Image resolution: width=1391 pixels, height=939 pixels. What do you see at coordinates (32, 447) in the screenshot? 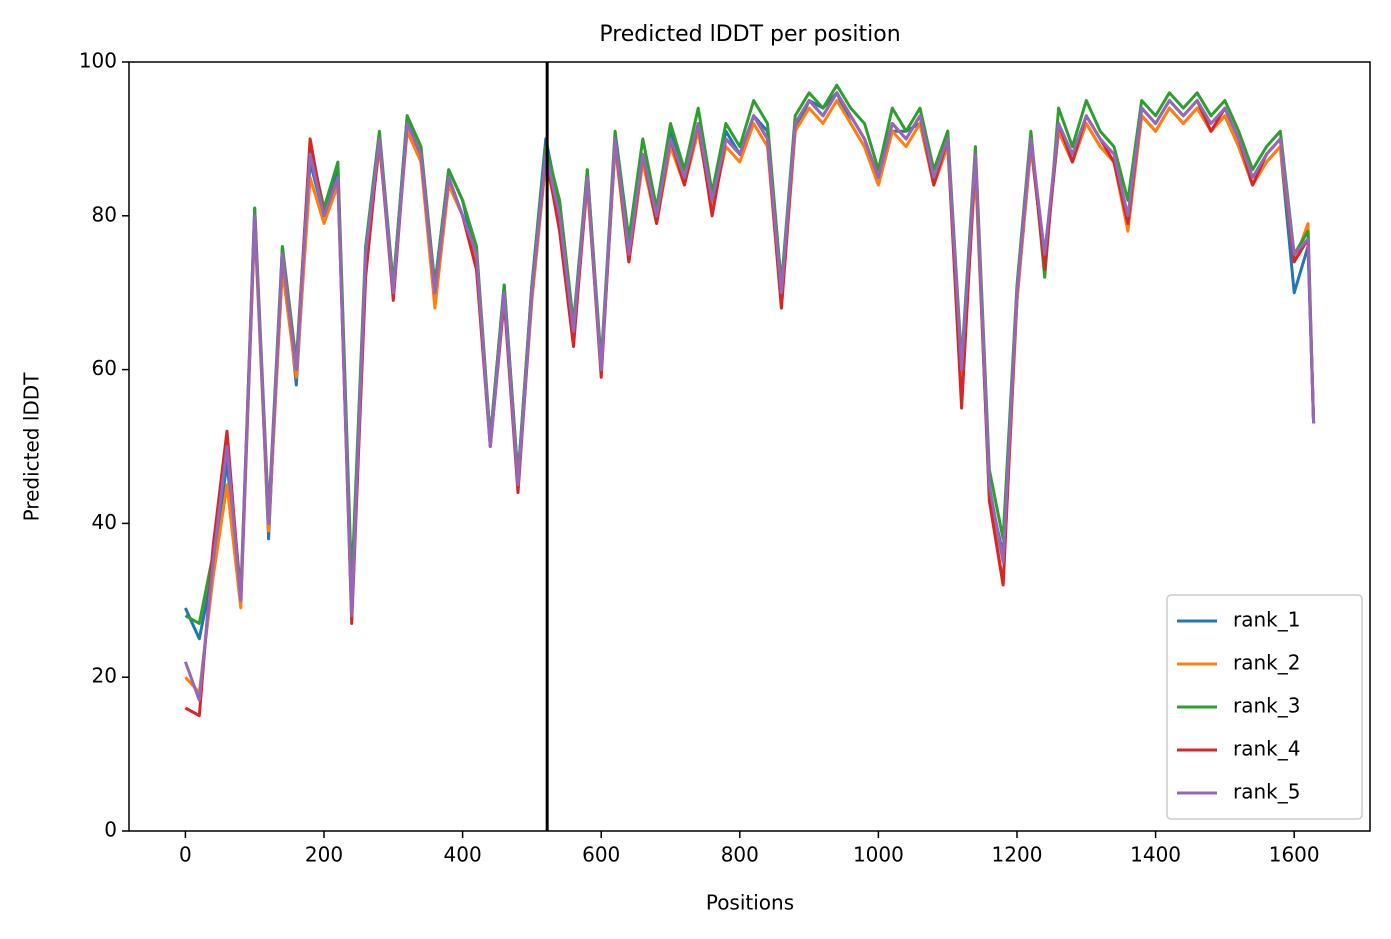
I see `y-axis-label: Predicted lDDT` at bounding box center [32, 447].